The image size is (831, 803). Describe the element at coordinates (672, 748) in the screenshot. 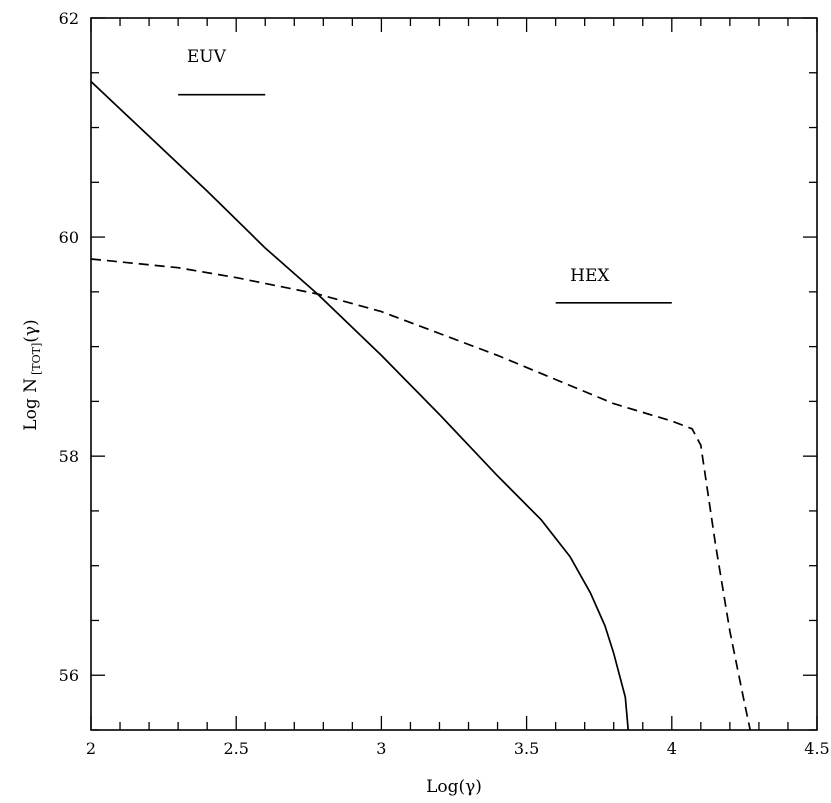

I see `x-tick-label: 4` at that location.